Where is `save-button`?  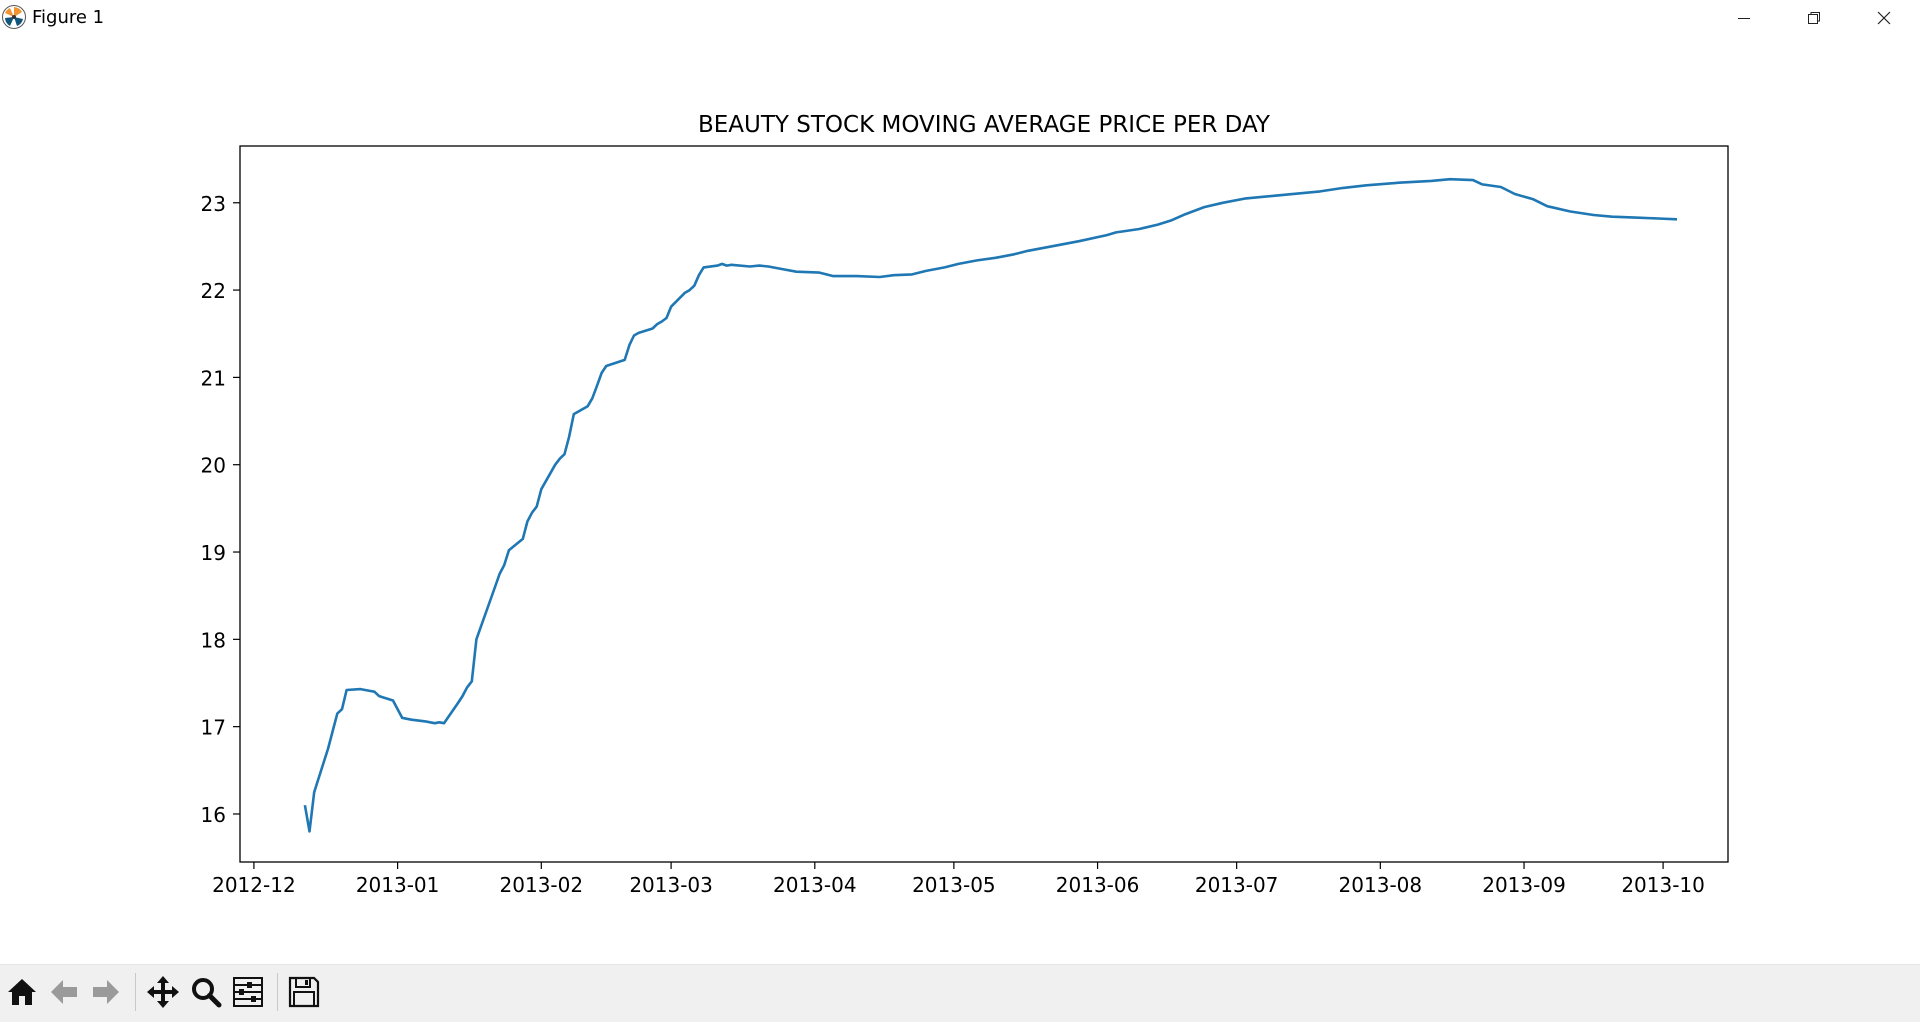
save-button is located at coordinates (304, 992).